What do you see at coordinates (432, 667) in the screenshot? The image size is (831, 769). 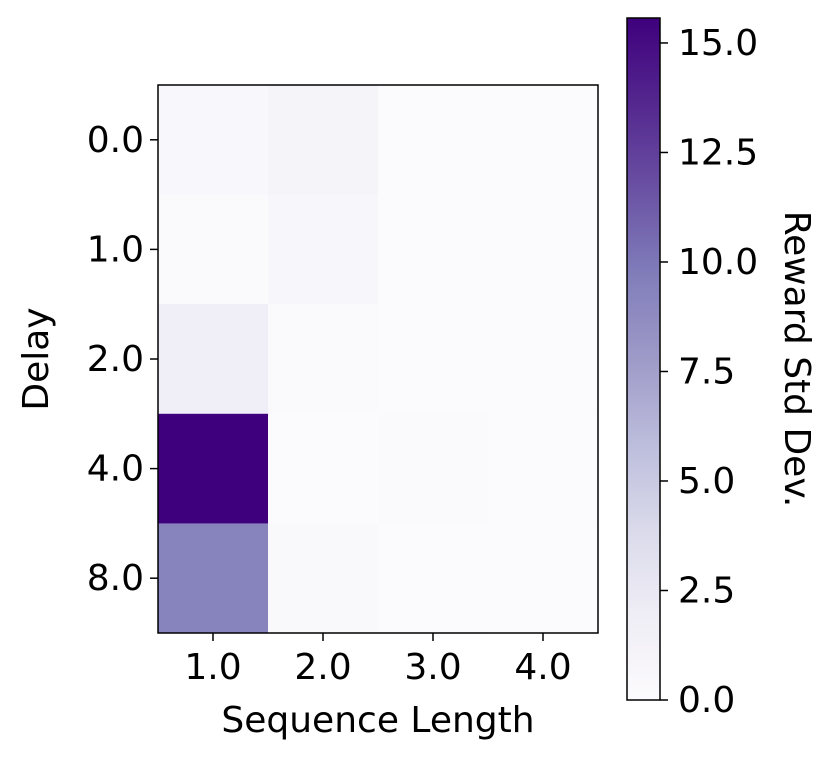 I see `x-tick-label: 3.0` at bounding box center [432, 667].